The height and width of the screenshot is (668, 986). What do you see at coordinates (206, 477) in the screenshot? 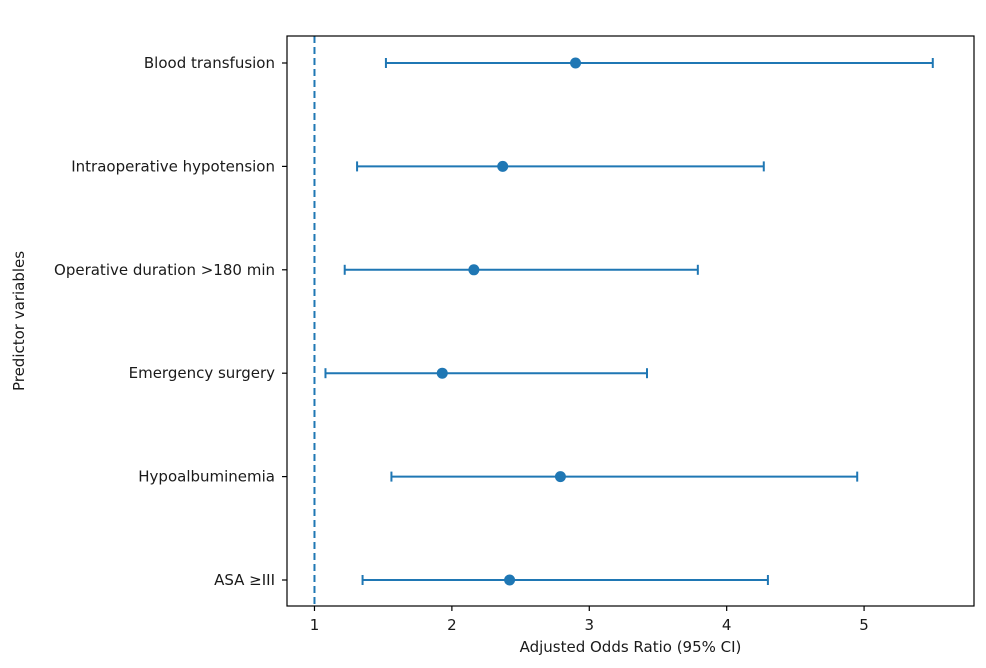
I see `category-label: Hypoalbuminemia` at bounding box center [206, 477].